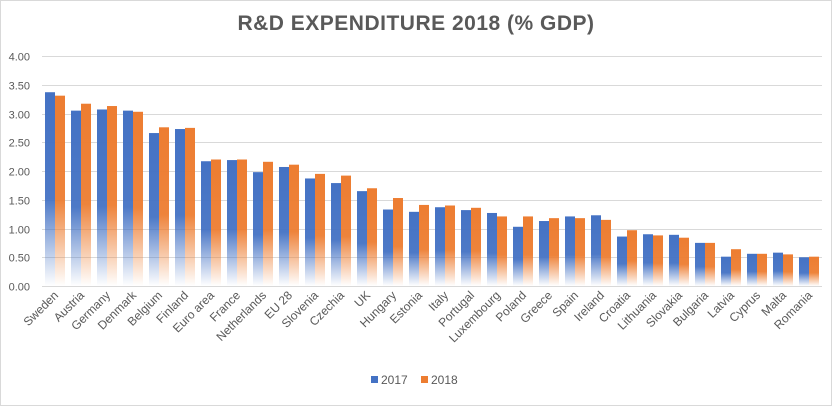  I want to click on bar-2018-latvia, so click(736, 267).